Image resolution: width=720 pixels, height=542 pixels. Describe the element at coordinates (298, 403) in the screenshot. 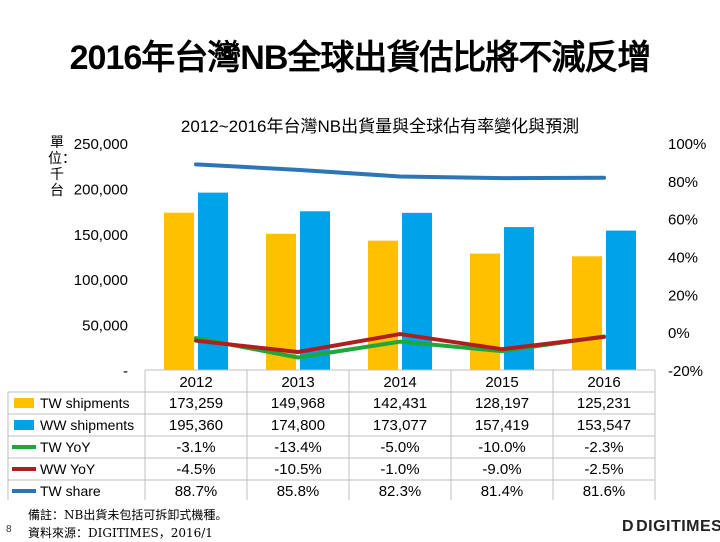

I see `tw-shipments-value: 149,968` at that location.